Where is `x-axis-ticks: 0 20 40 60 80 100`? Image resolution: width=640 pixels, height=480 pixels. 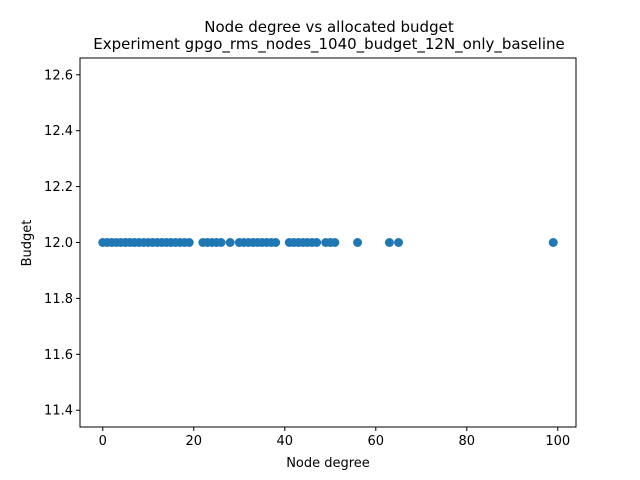
x-axis-ticks: 0 20 40 60 80 100 is located at coordinates (334, 438).